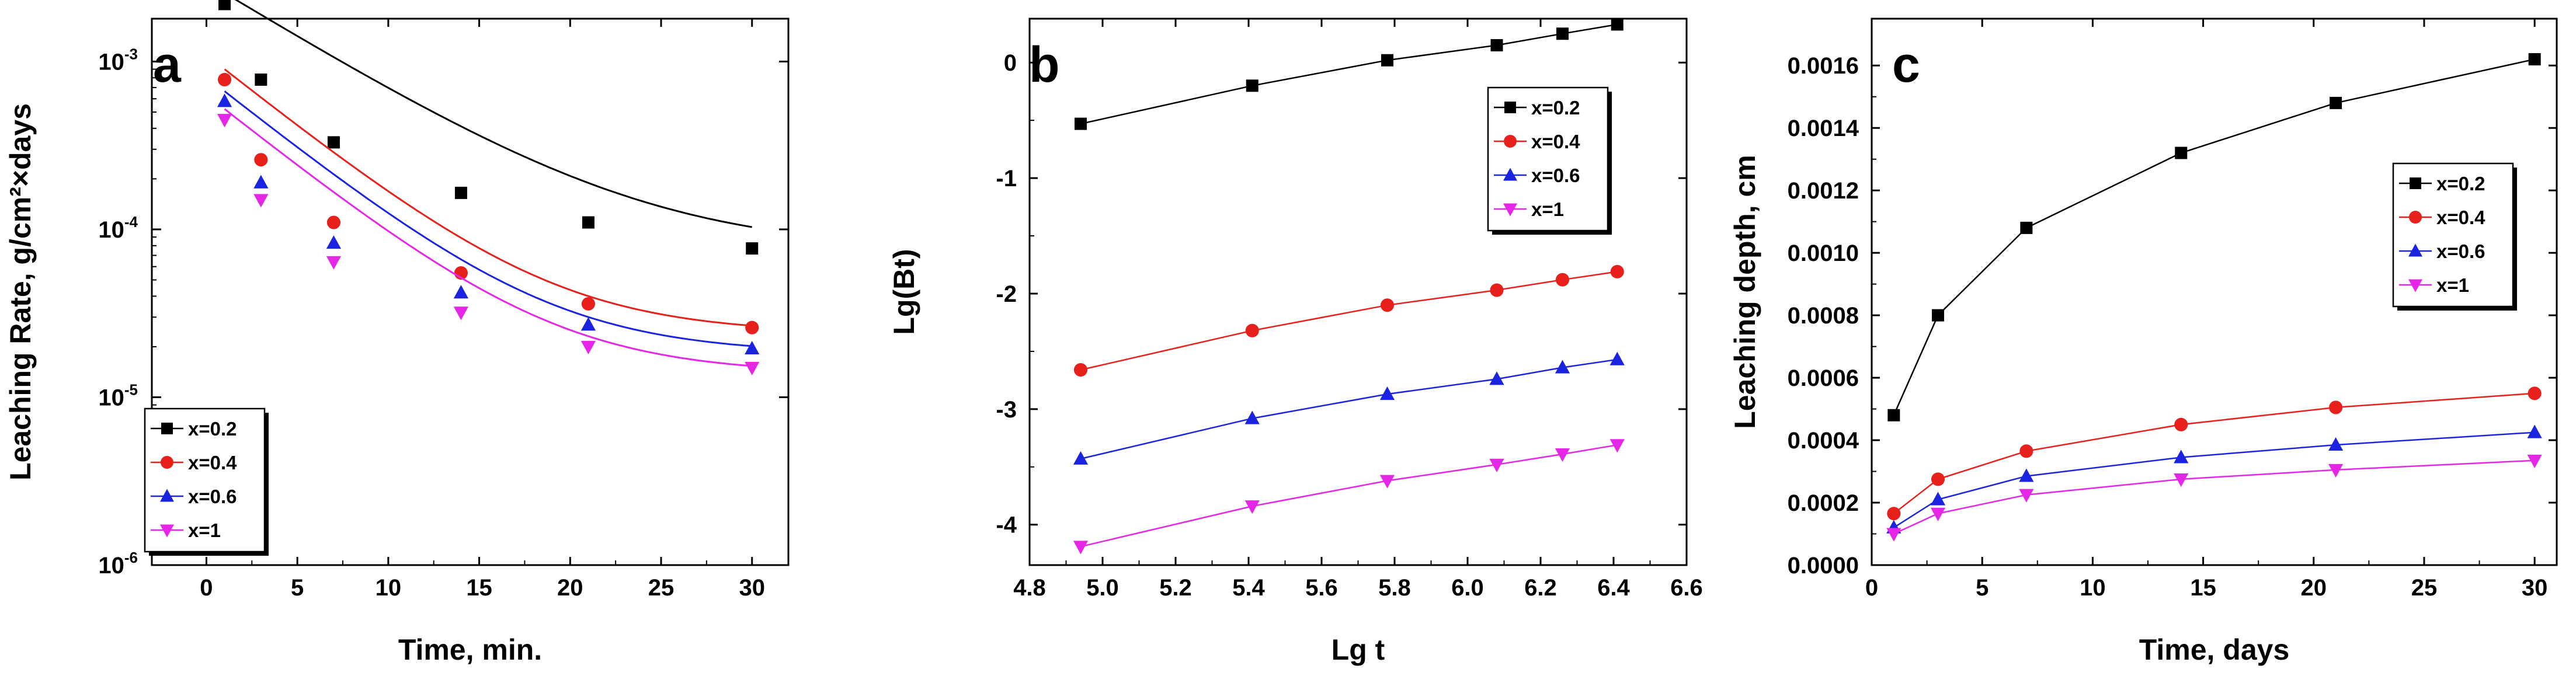 The width and height of the screenshot is (2576, 683). Describe the element at coordinates (1395, 588) in the screenshot. I see `x-tick-label: 5.8` at that location.